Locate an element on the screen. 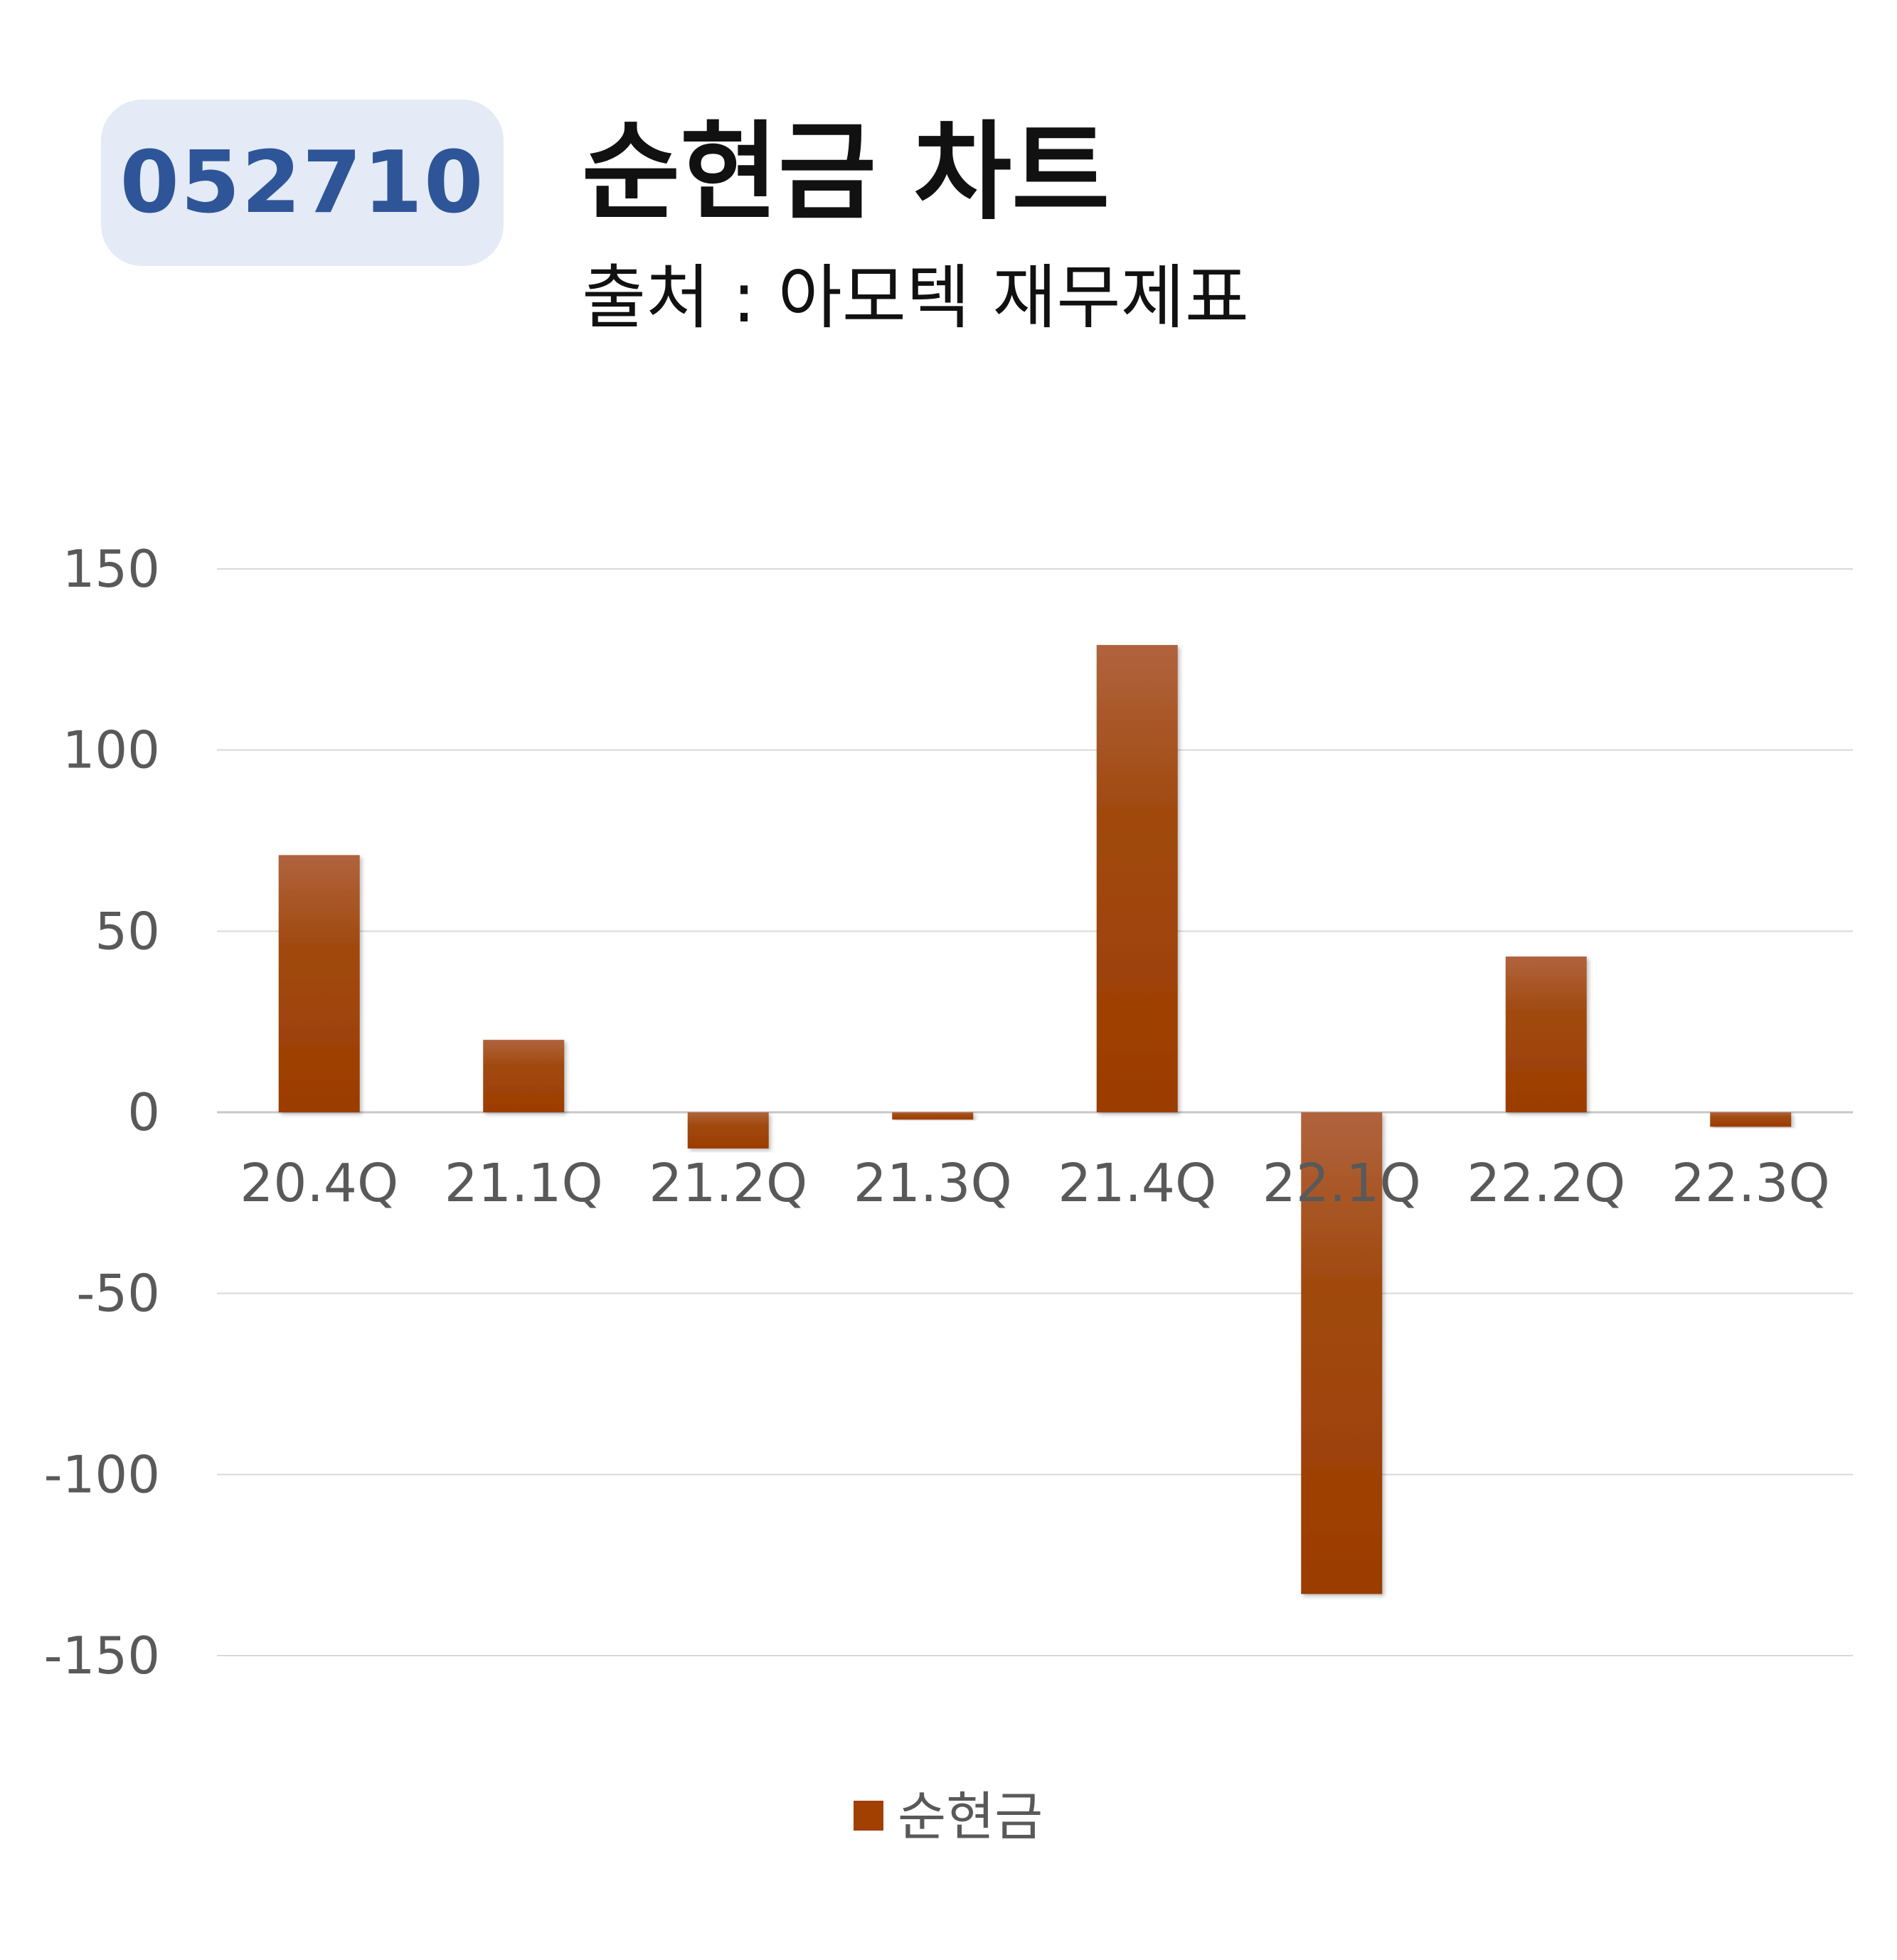  y-tick-label: -50 is located at coordinates (118, 1293).